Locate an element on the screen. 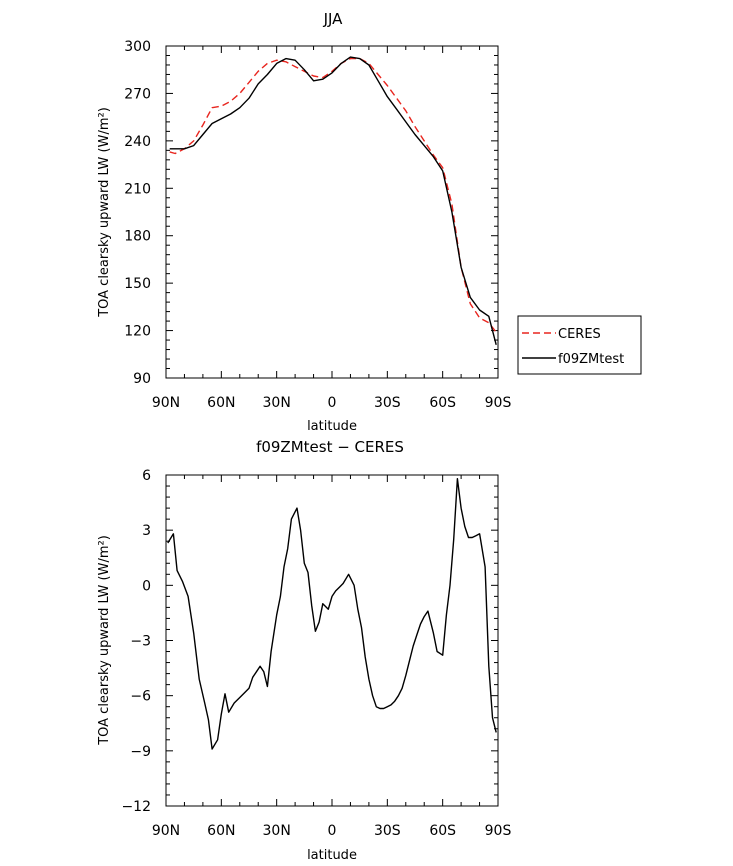 The width and height of the screenshot is (733, 866). top-chart-title: JJA is located at coordinates (333, 19).